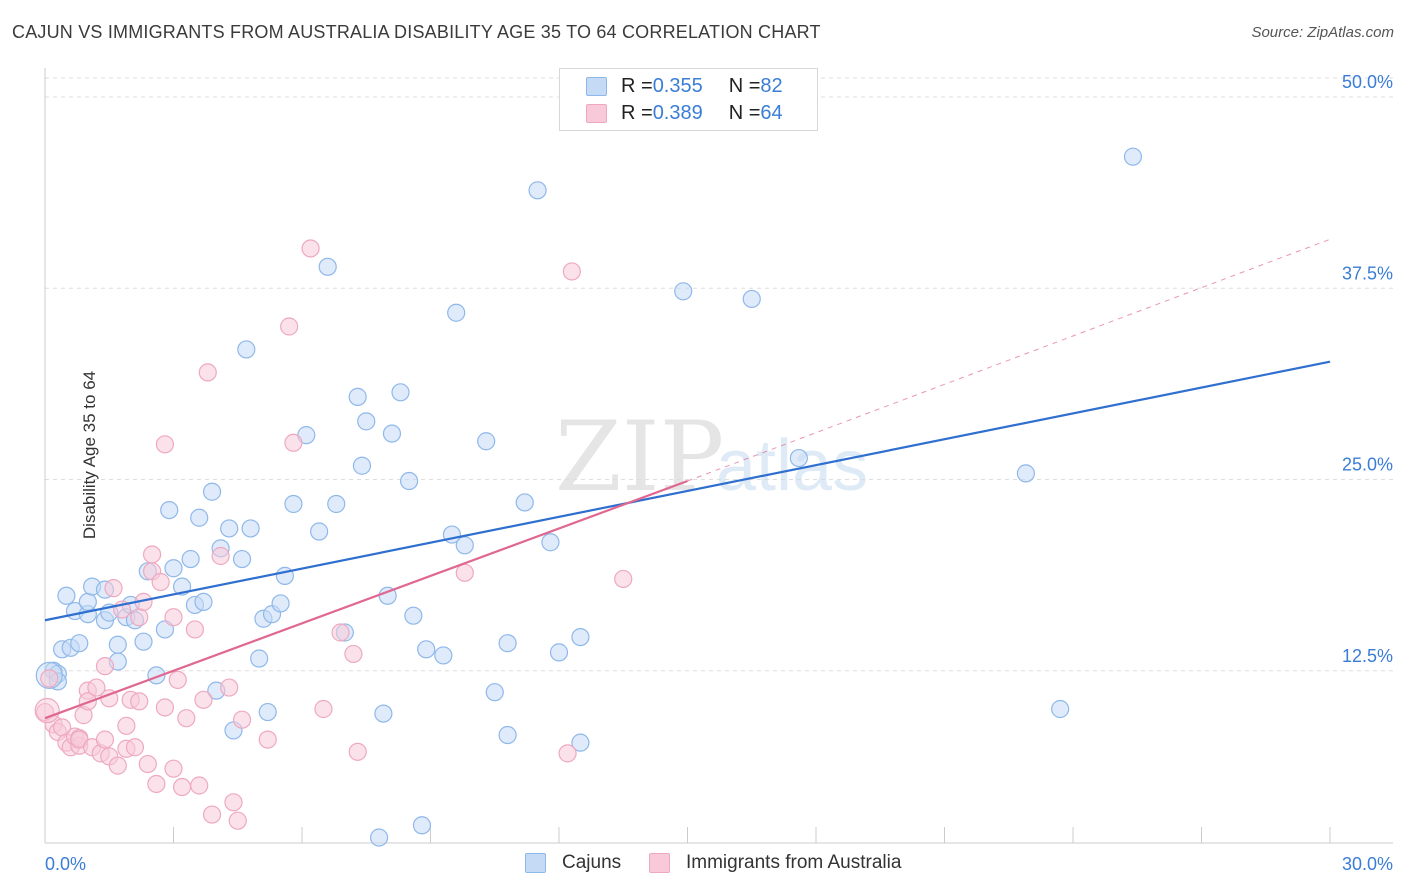  I want to click on correlation-legend: R = 0.355 N = 82 R = 0.389 N = 64, so click(688, 99).